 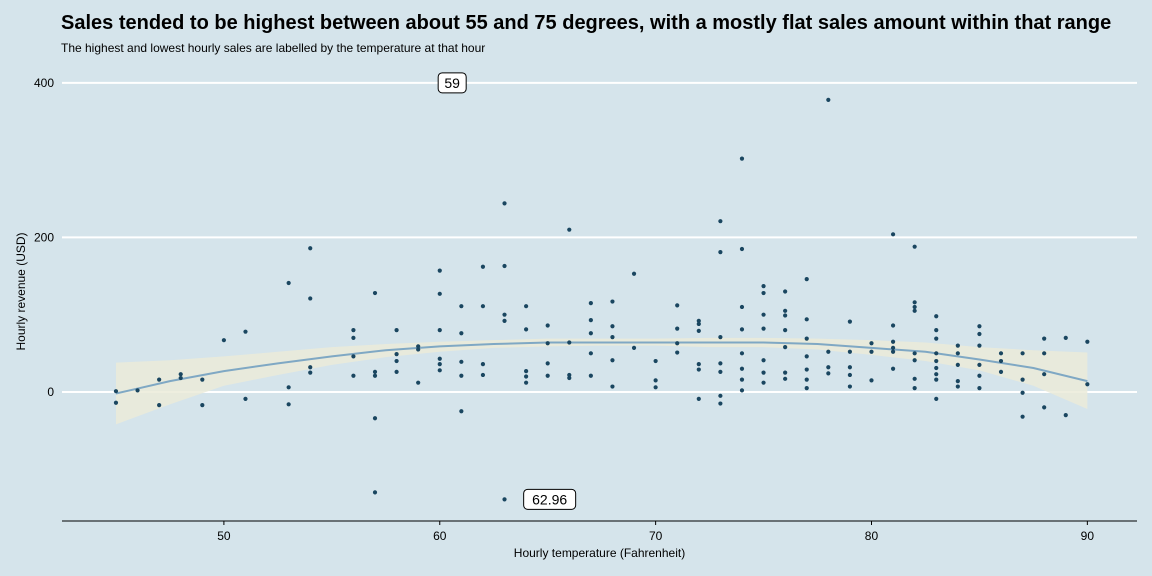 I want to click on point-label: 59, so click(x=452, y=83).